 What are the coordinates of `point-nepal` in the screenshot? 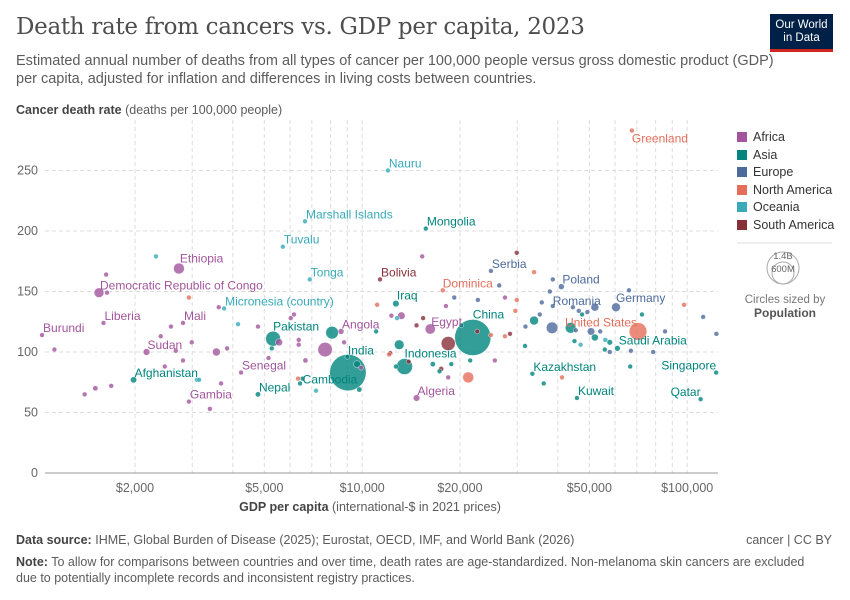 It's located at (258, 394).